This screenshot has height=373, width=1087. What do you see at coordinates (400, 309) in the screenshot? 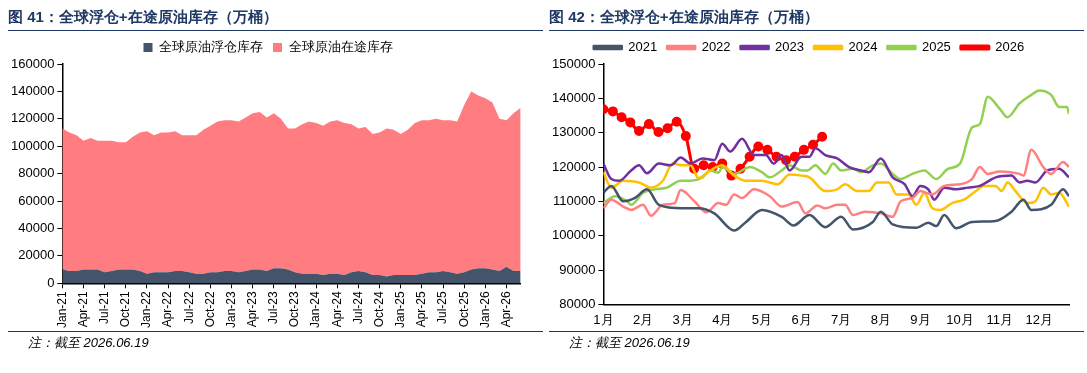
I see `x-tick-label: Jan-25` at bounding box center [400, 309].